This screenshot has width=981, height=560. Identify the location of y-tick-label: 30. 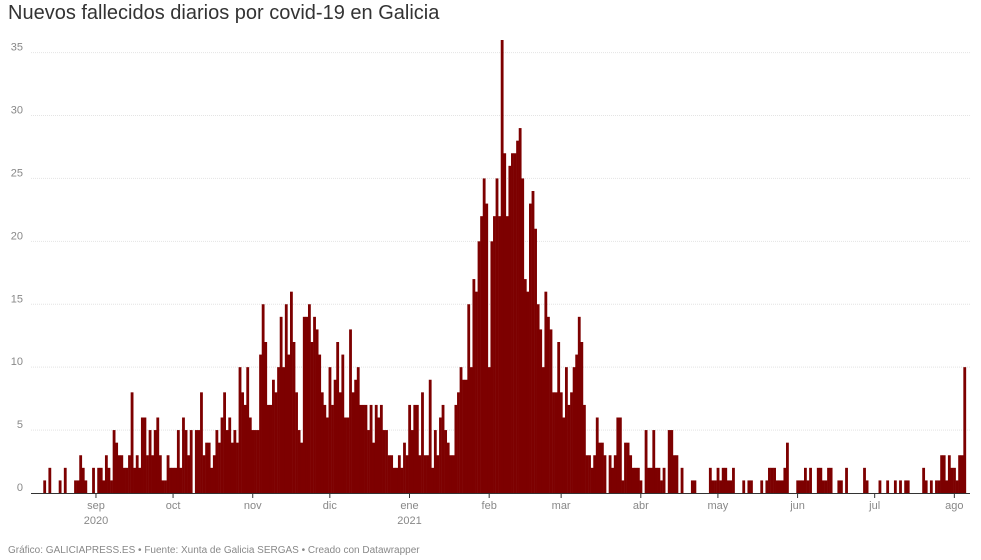
(17, 111).